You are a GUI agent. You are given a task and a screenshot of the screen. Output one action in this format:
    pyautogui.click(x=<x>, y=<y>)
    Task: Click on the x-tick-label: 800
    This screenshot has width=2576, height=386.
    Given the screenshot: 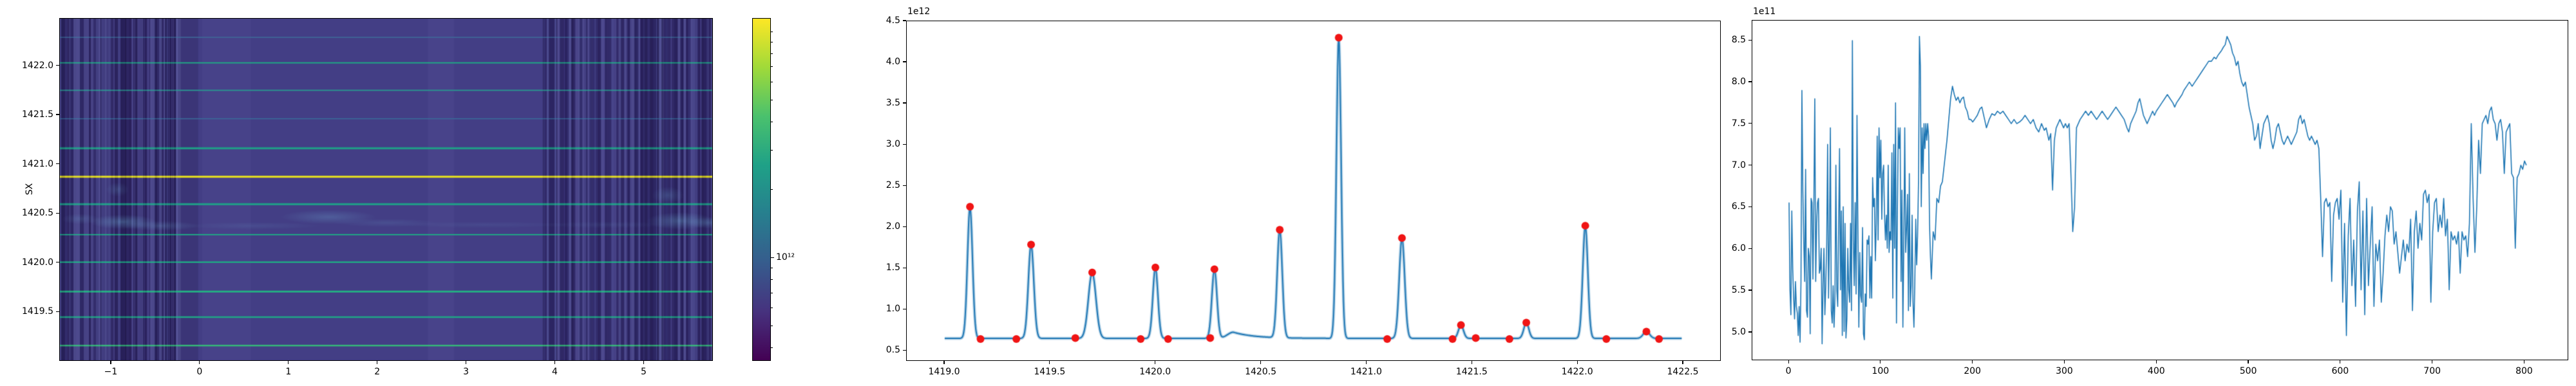 What is the action you would take?
    pyautogui.click(x=2524, y=371)
    